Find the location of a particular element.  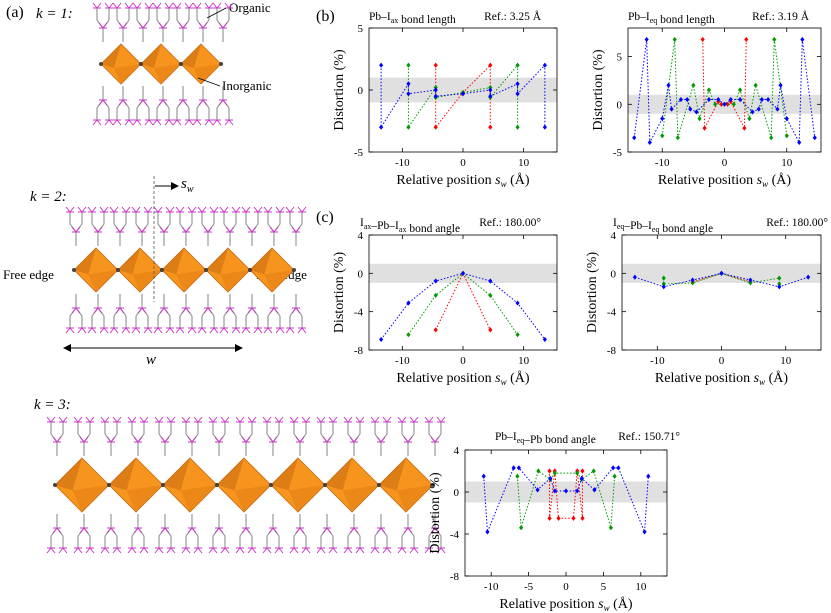

chart-title: Pb–Iax bond length is located at coordinates (412, 18).